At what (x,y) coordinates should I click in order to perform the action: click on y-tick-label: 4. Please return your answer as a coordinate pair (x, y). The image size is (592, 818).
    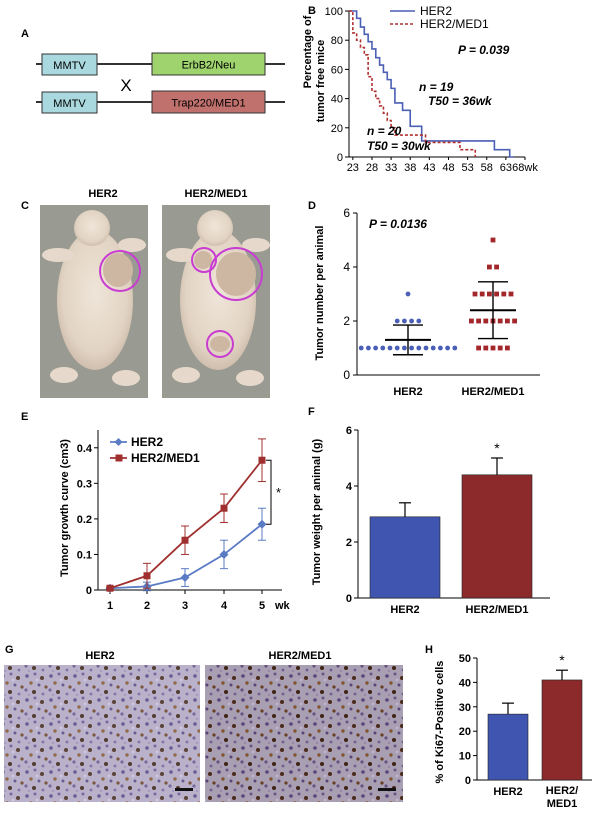
    Looking at the image, I should click on (346, 267).